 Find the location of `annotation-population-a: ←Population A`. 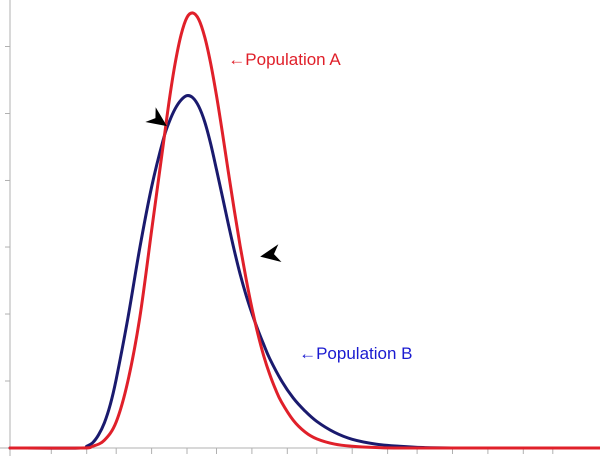

annotation-population-a: ←Population A is located at coordinates (284, 59).